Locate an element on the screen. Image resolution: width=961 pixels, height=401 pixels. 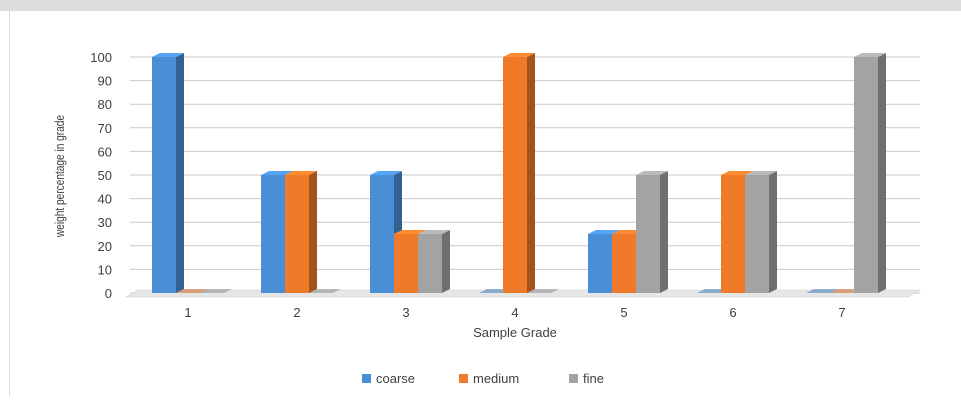
y-tick-label: 90 is located at coordinates (105, 81).